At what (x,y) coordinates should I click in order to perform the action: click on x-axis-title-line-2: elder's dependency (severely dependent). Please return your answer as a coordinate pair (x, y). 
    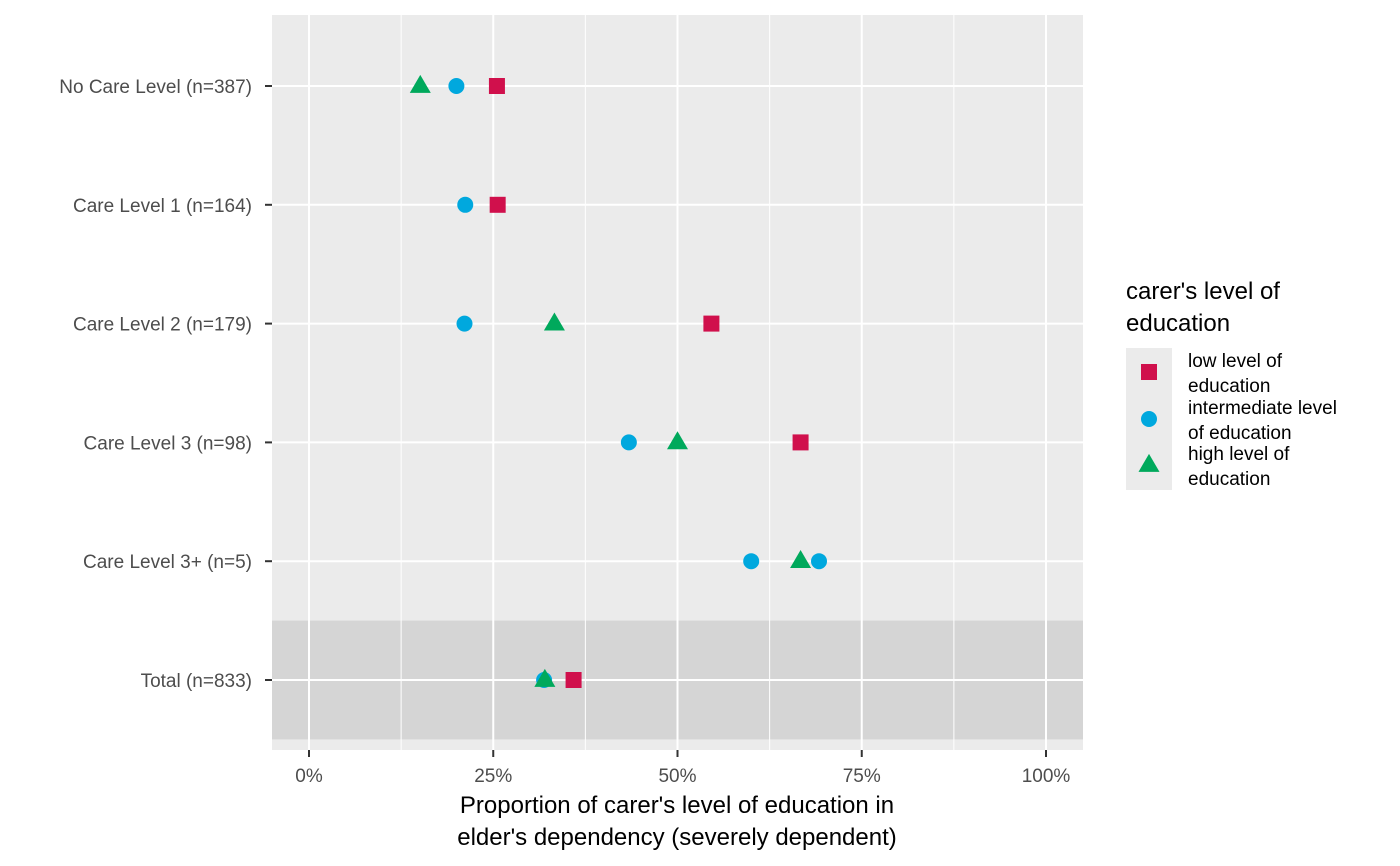
    Looking at the image, I should click on (677, 837).